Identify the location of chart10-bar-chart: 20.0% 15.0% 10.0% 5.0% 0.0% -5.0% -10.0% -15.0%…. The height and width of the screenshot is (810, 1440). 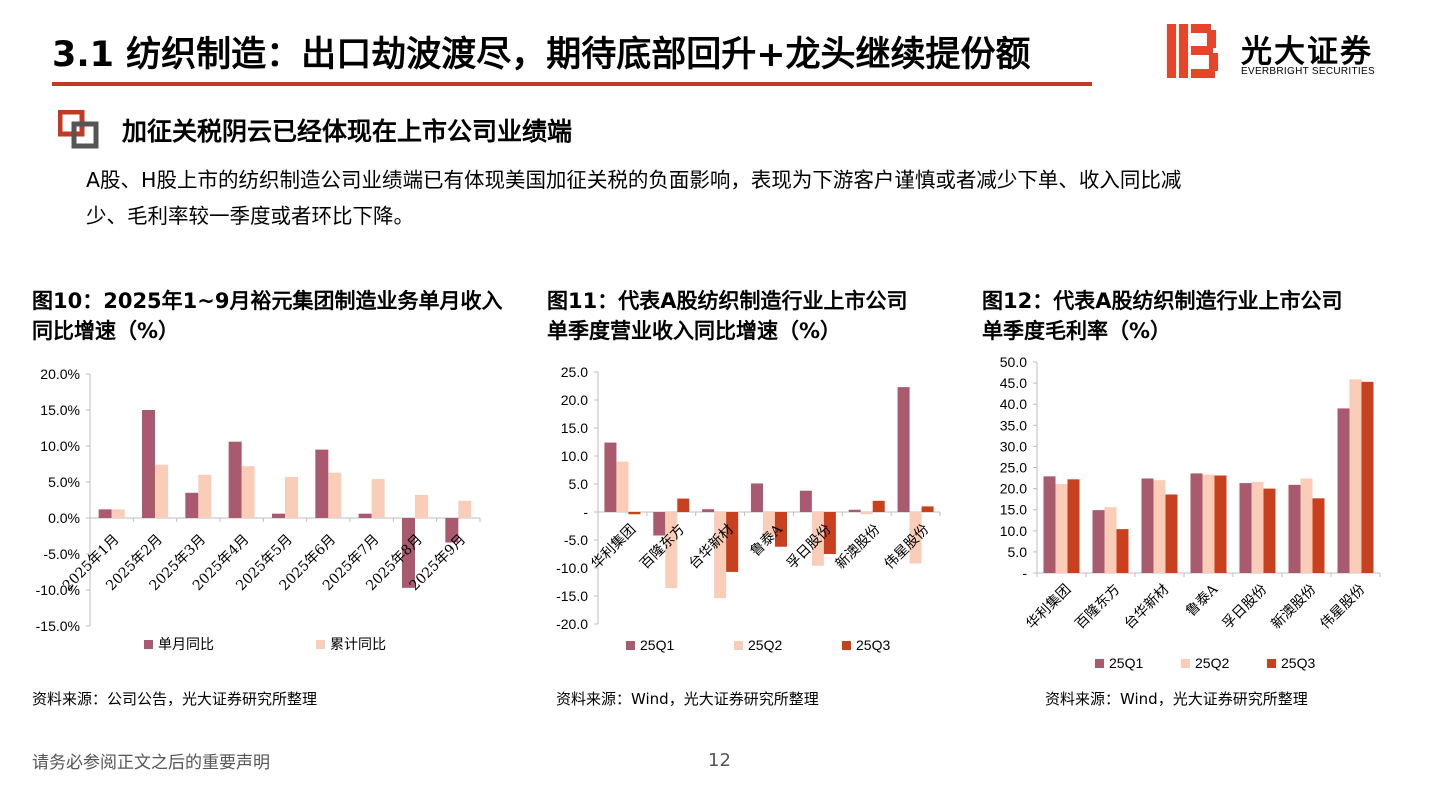
(258, 509).